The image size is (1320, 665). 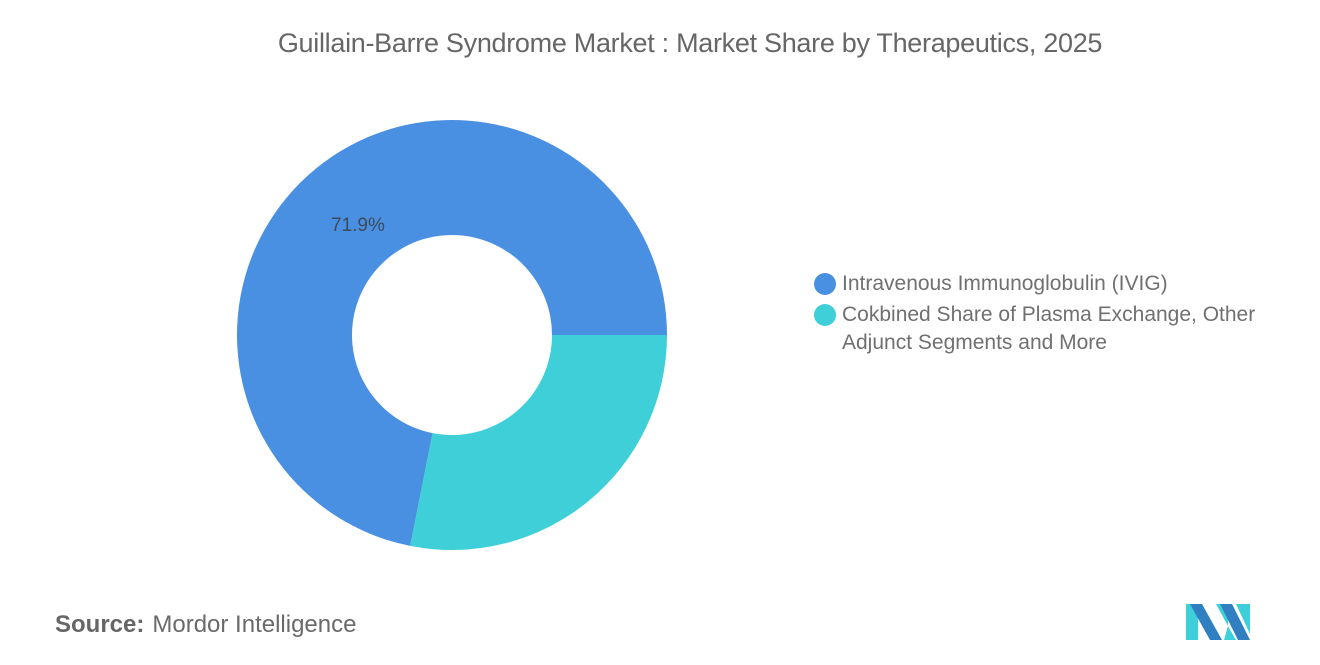 What do you see at coordinates (358, 225) in the screenshot?
I see `slice-label-ivig: 71.9%` at bounding box center [358, 225].